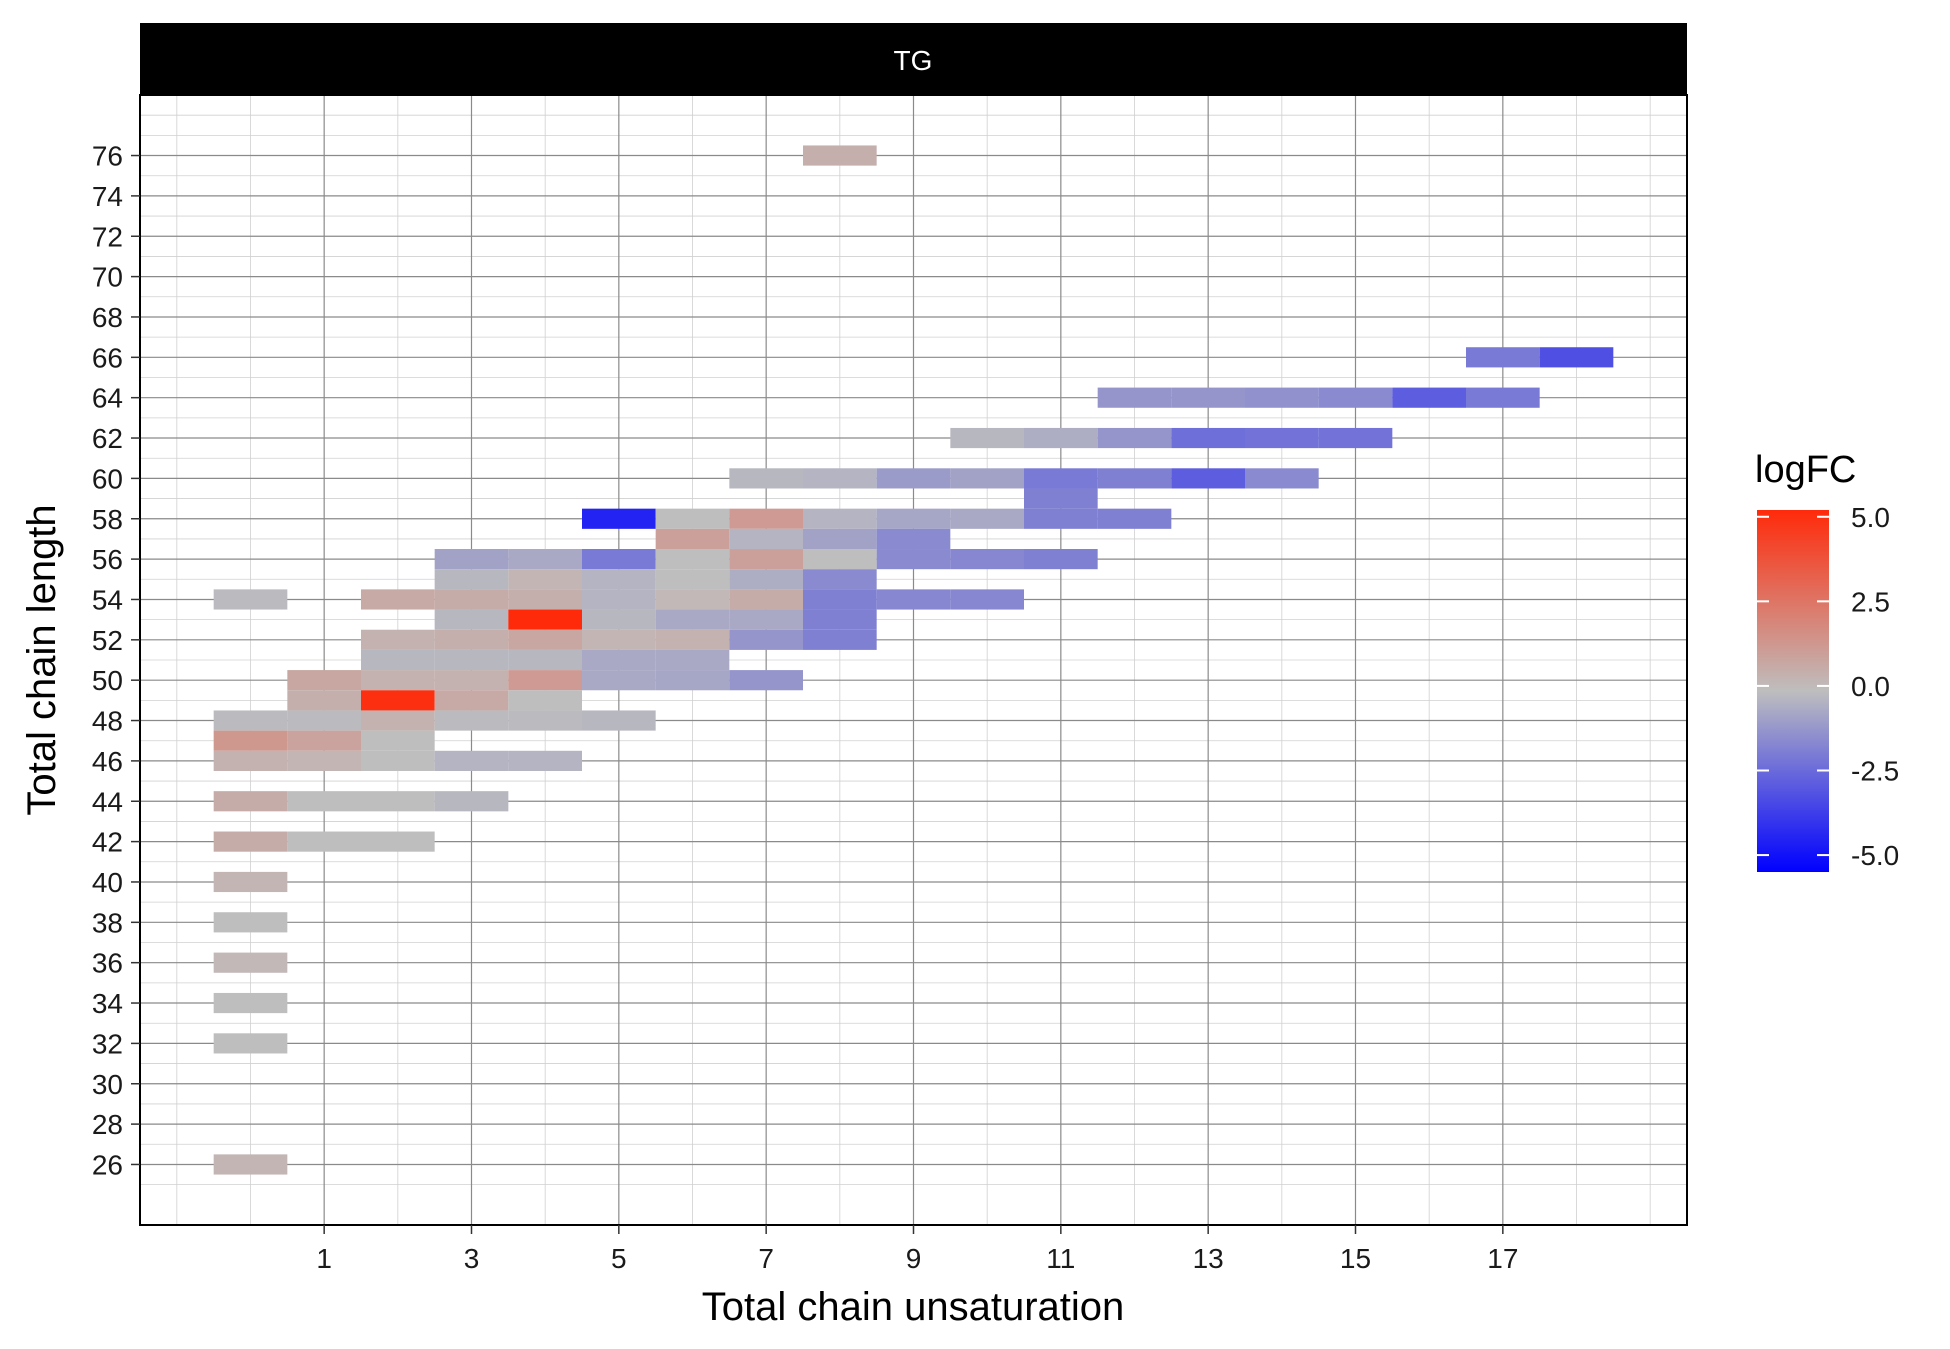  Describe the element at coordinates (107, 680) in the screenshot. I see `y-tick-label: 50` at that location.